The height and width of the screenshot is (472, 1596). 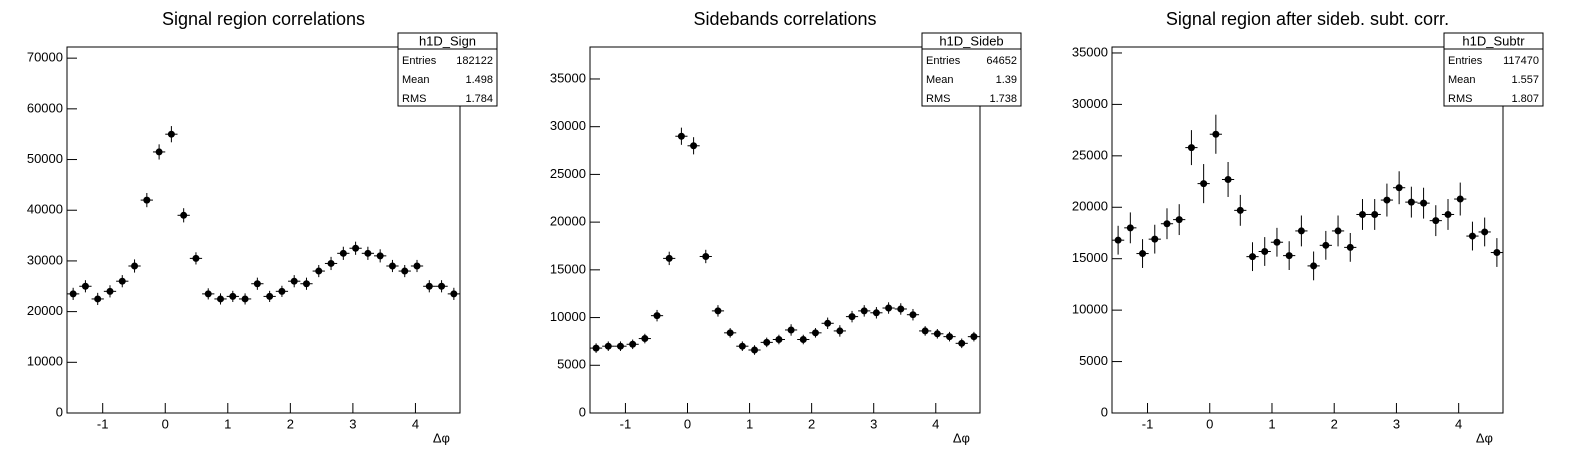 I want to click on stats-value: 1.557, so click(x=1525, y=80).